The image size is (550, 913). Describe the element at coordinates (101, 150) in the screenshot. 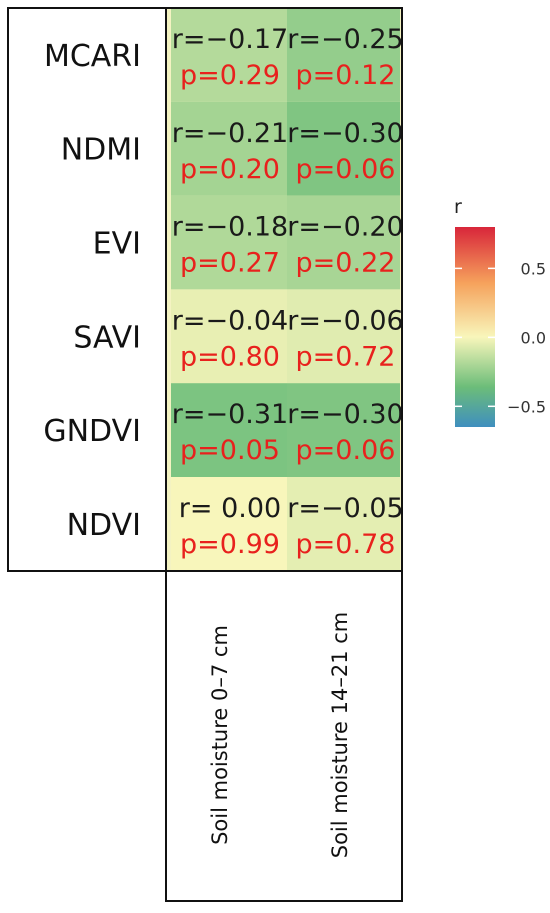

I see `row-label-ndmi: NDMI` at that location.